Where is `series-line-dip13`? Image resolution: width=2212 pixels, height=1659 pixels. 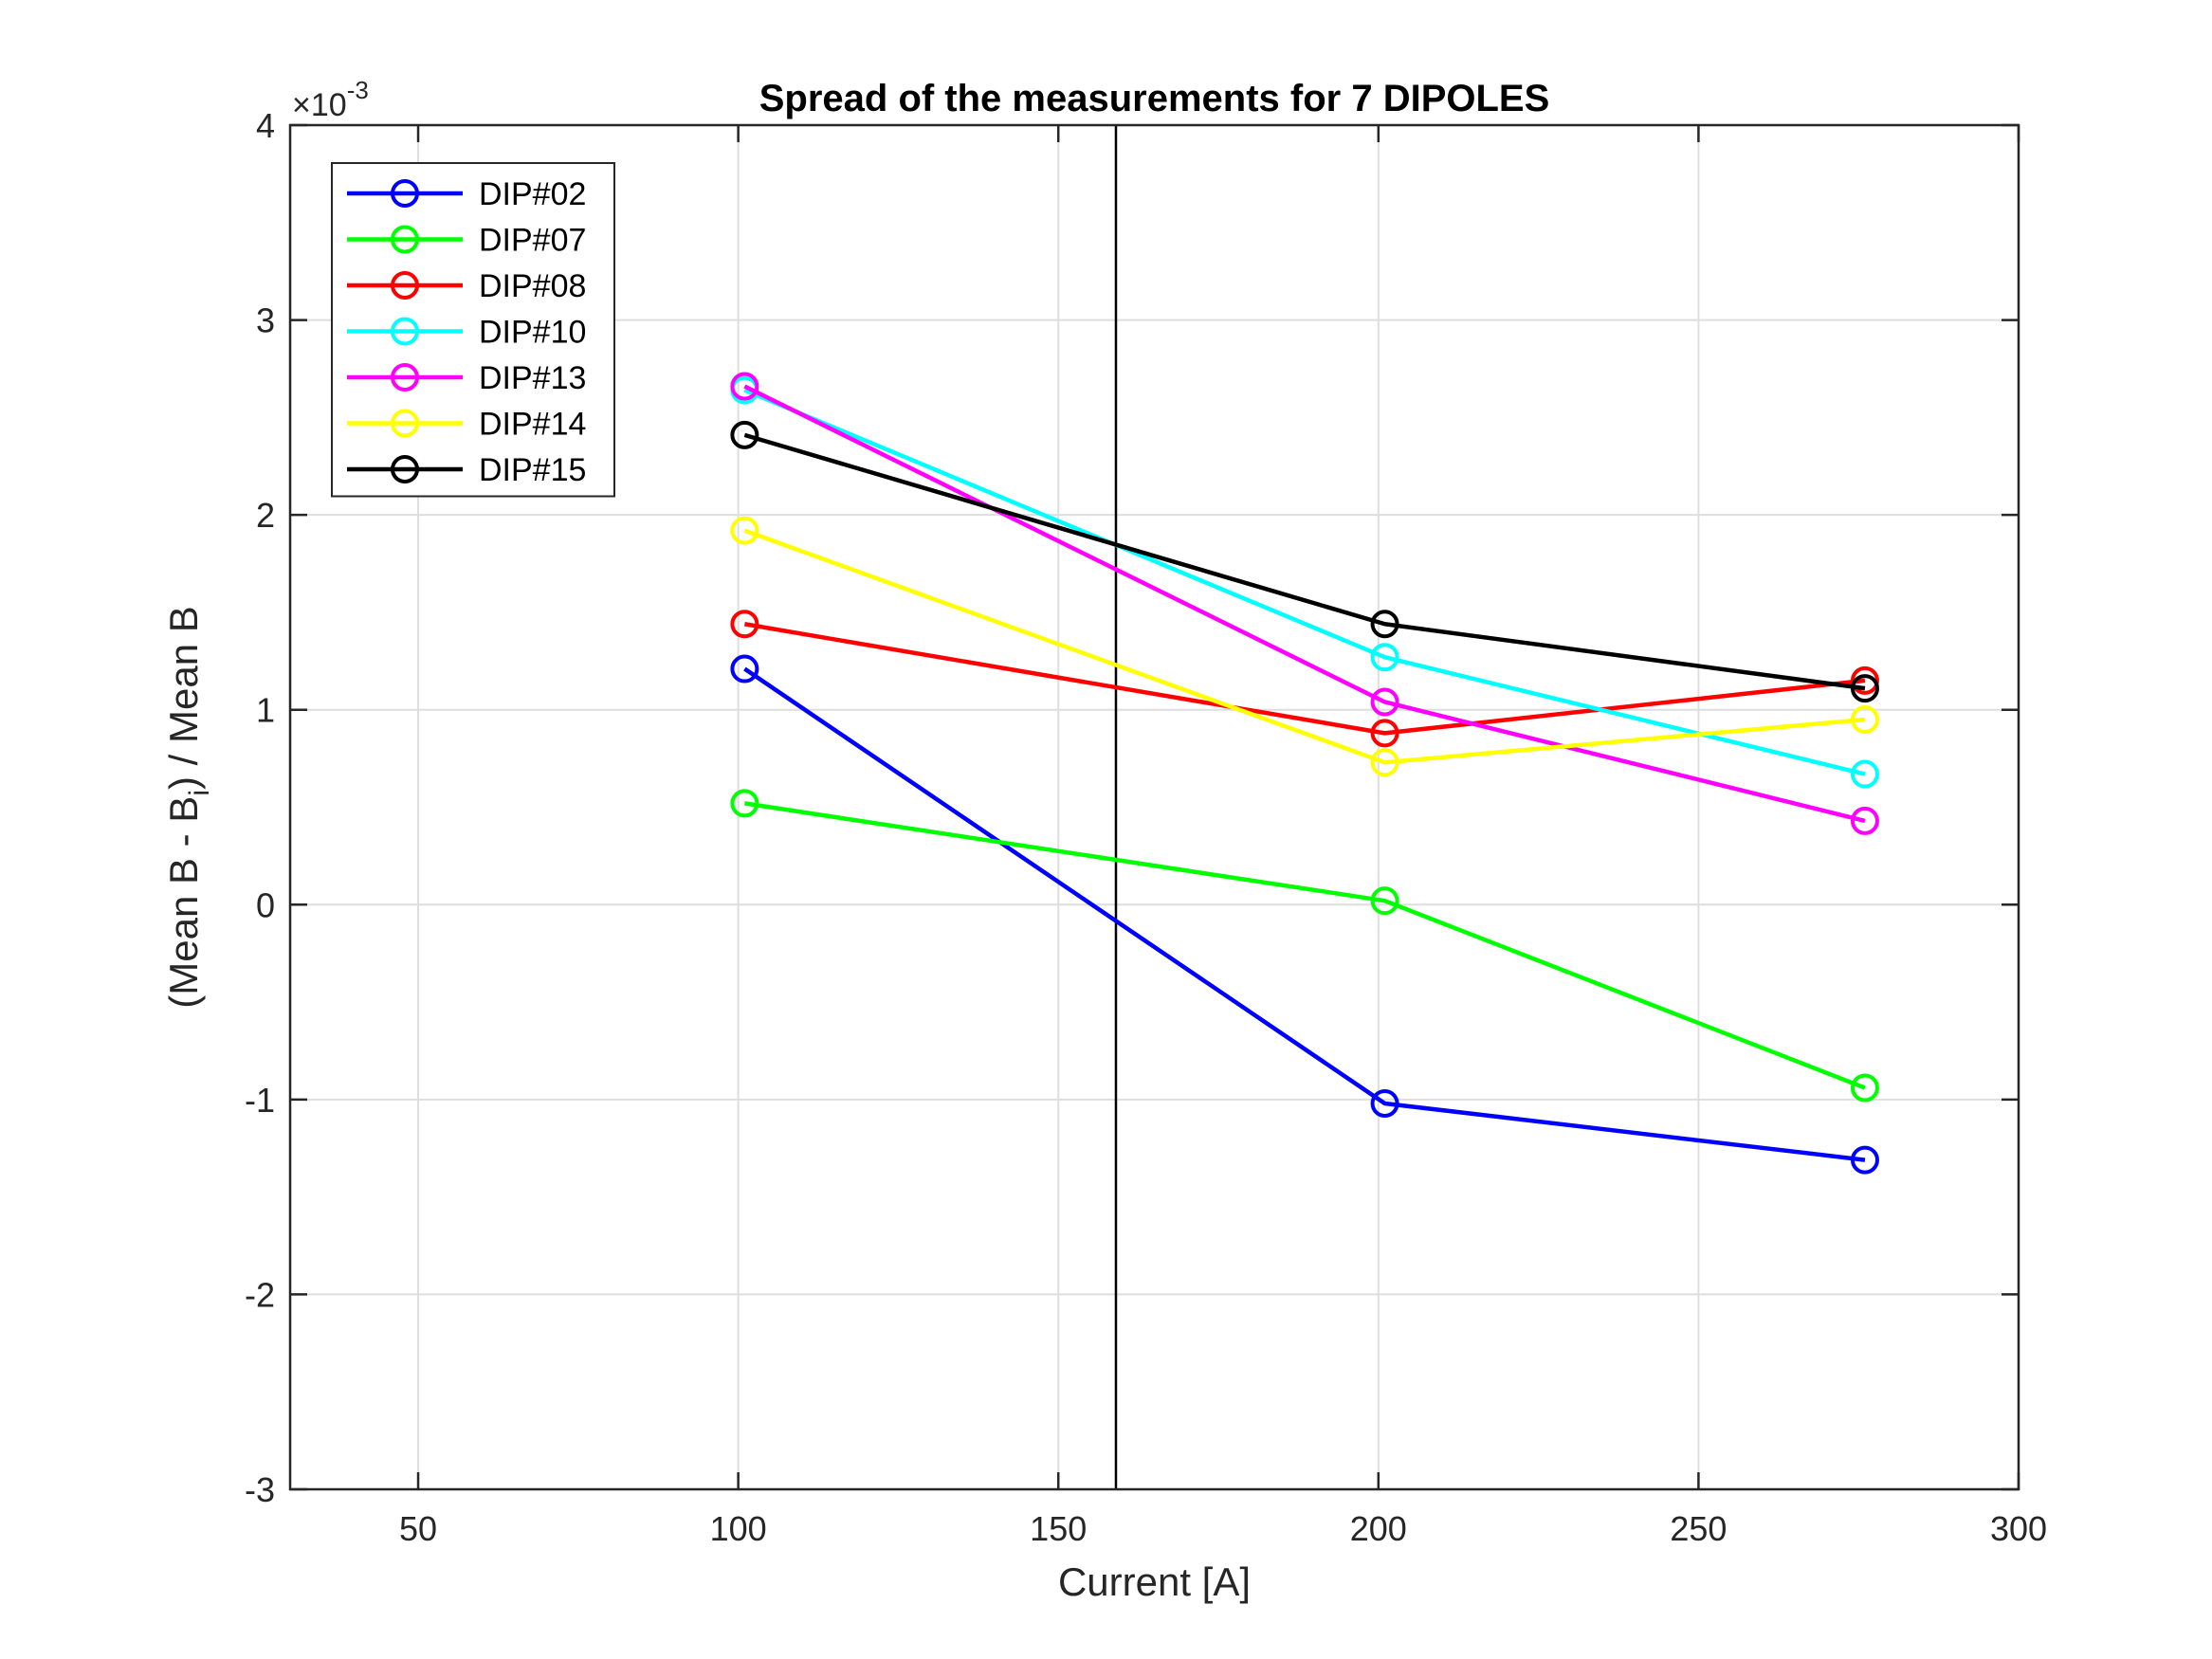 series-line-dip13 is located at coordinates (1304, 604).